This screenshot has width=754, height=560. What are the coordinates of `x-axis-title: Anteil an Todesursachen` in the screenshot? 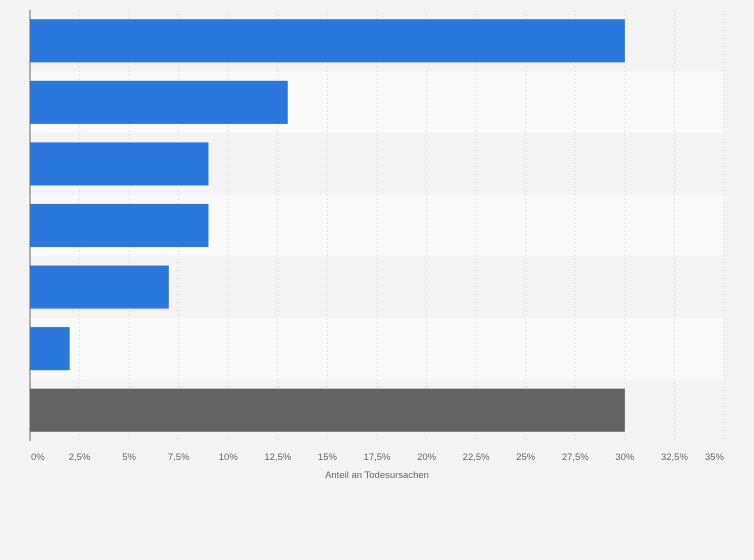 It's located at (377, 475).